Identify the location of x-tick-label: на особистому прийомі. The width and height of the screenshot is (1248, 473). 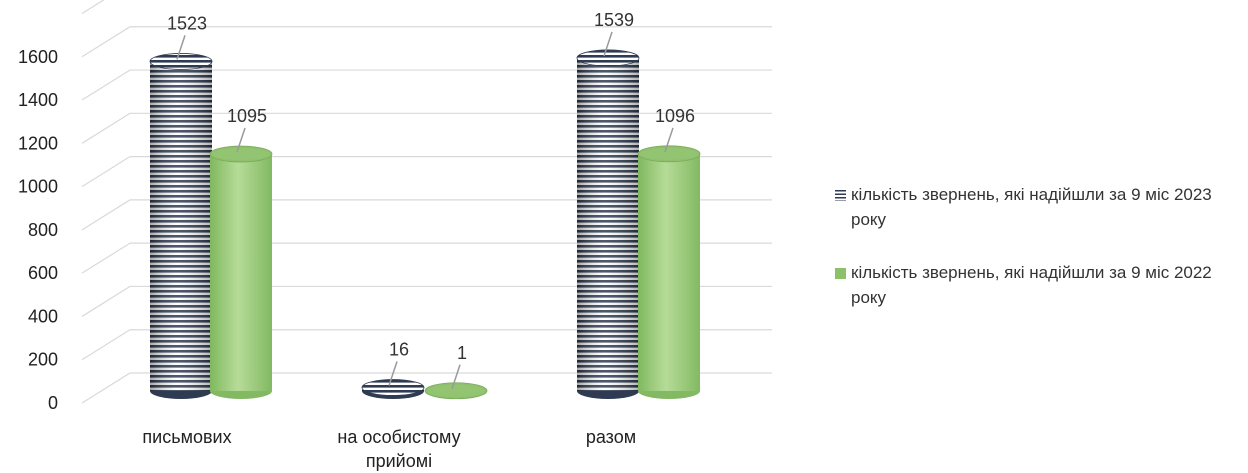
(398, 449).